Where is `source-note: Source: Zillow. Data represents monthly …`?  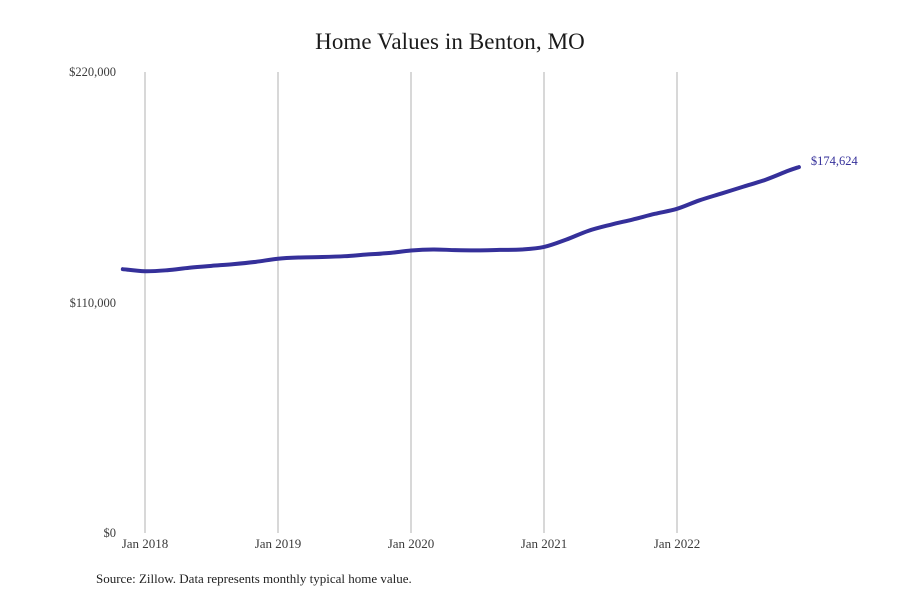
source-note: Source: Zillow. Data represents monthly … is located at coordinates (254, 578).